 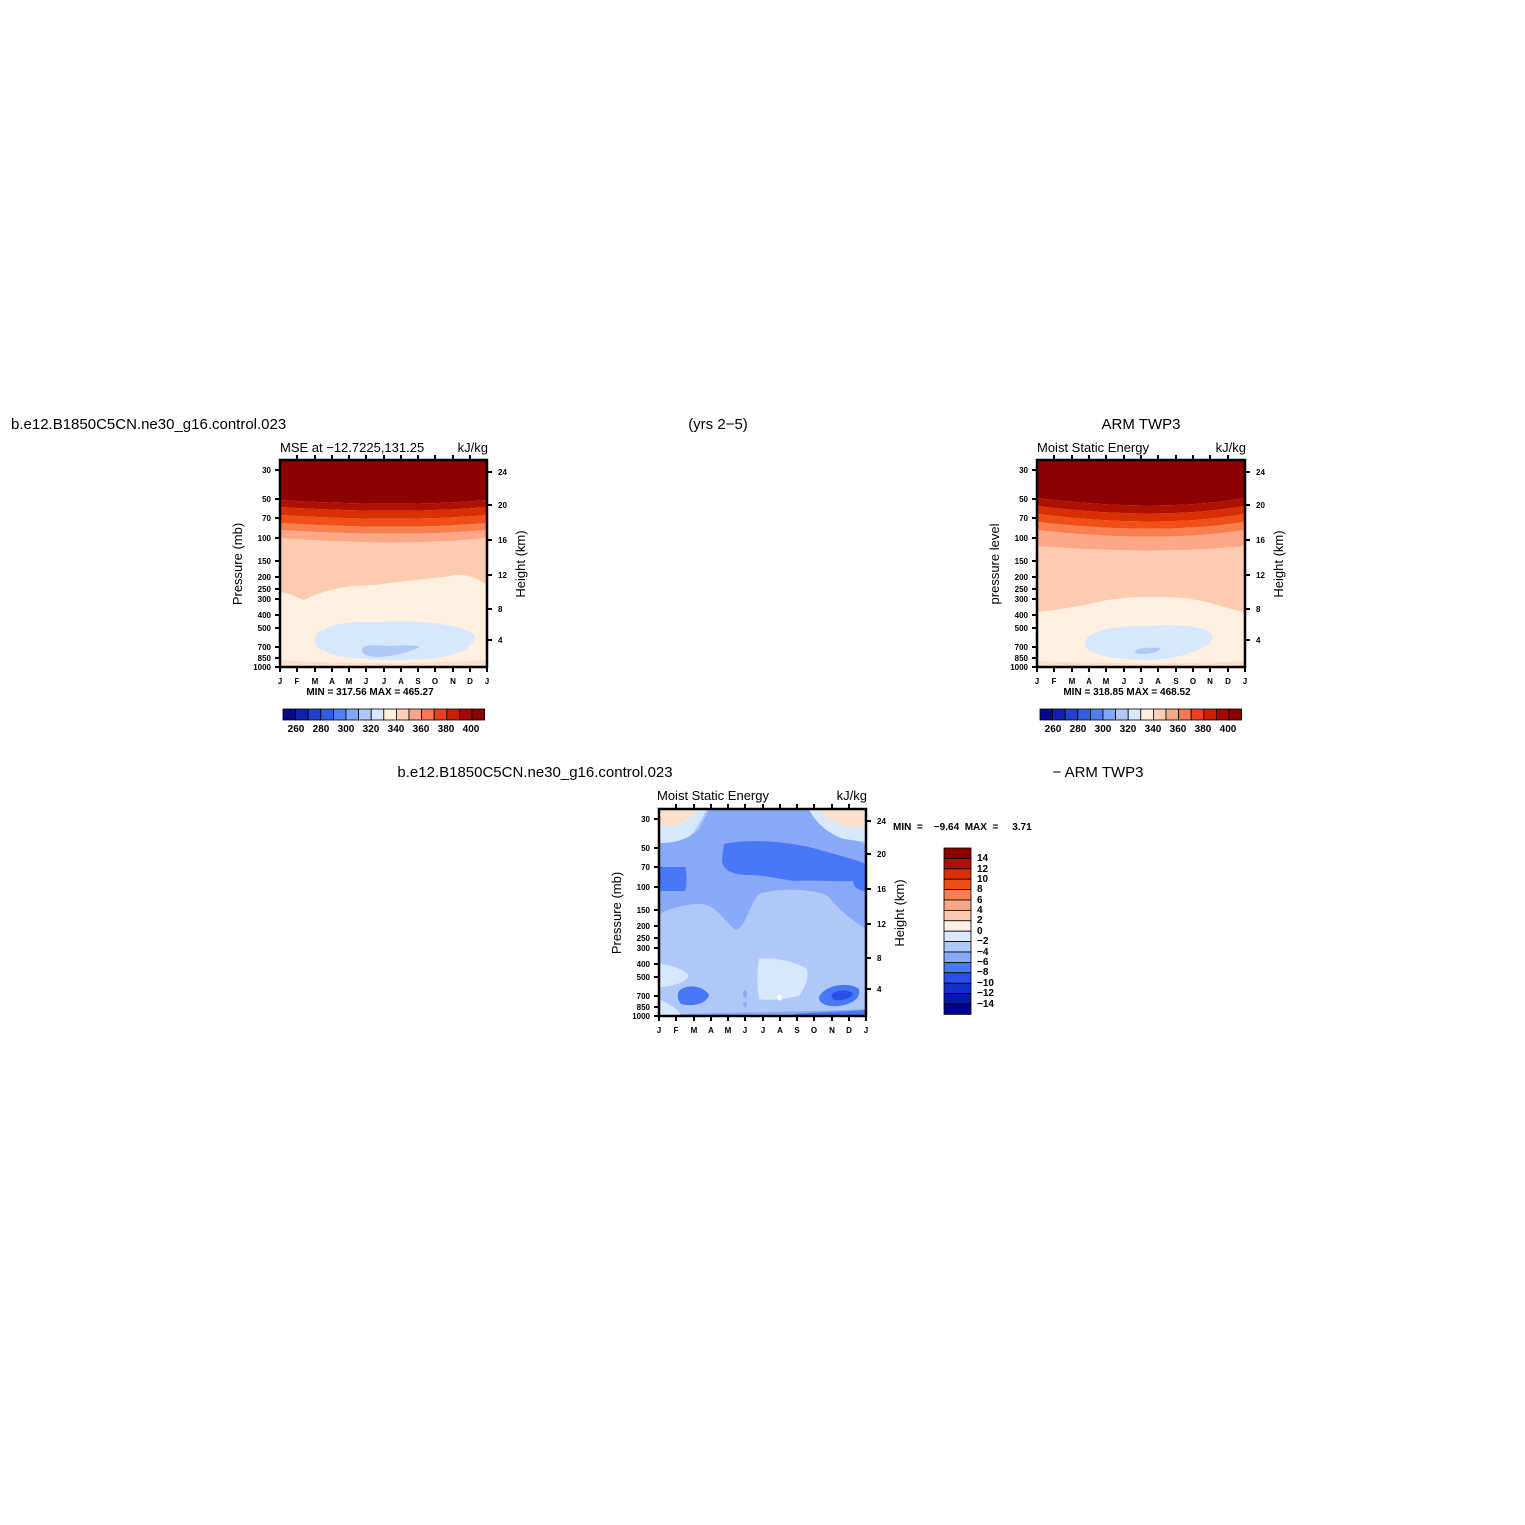 I want to click on diff-x-tick-sep: S, so click(x=797, y=1030).